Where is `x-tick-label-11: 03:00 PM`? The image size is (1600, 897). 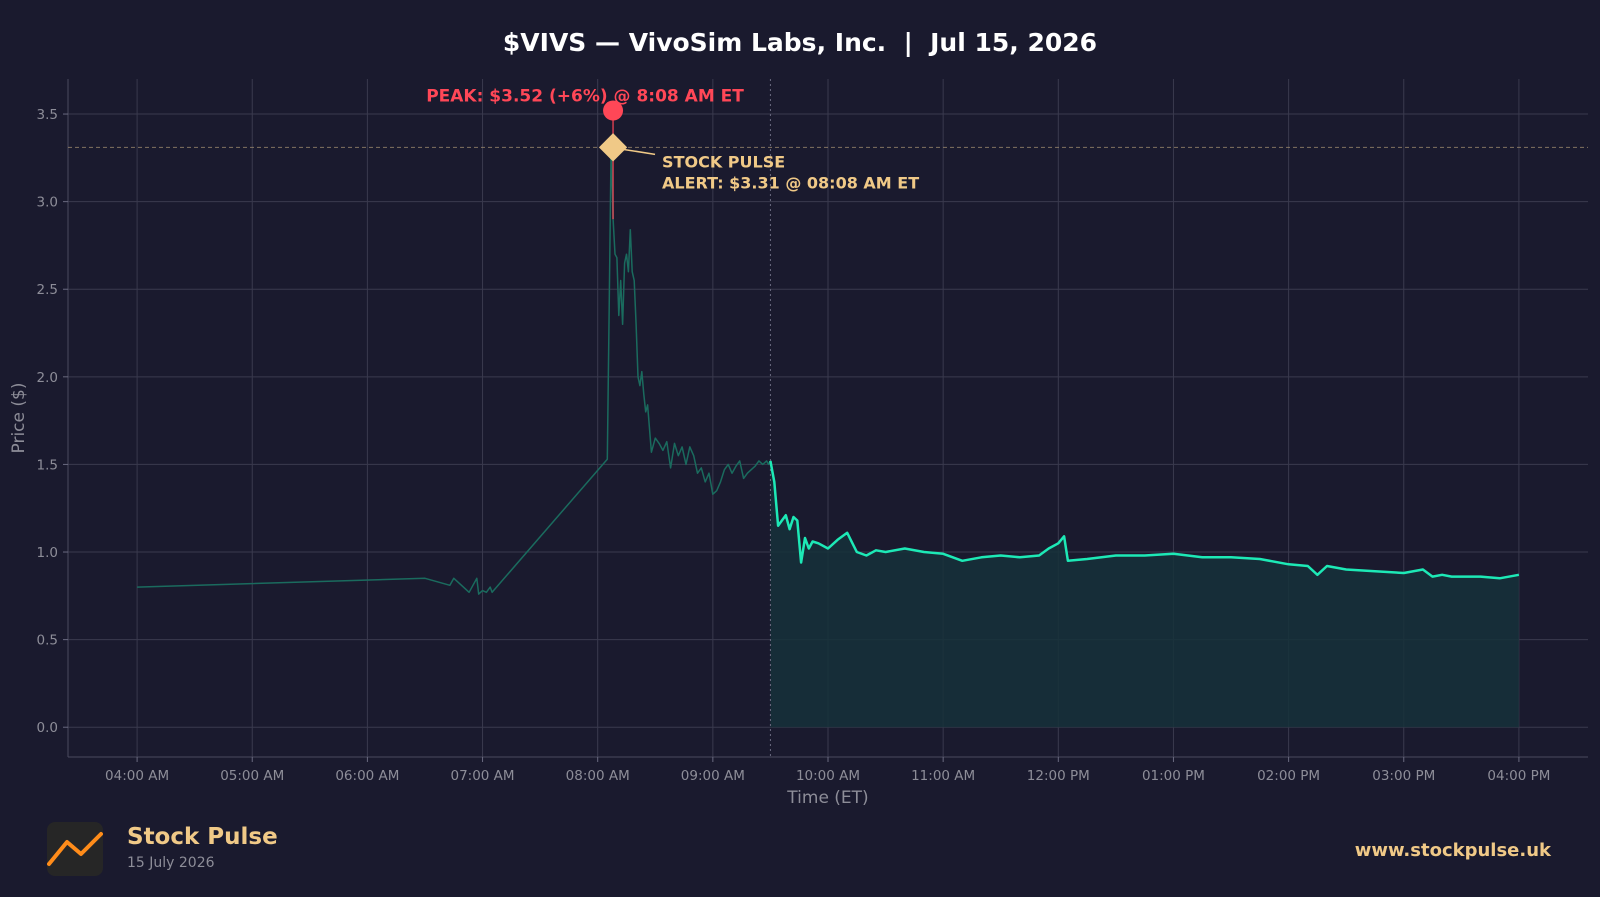 x-tick-label-11: 03:00 PM is located at coordinates (1403, 776).